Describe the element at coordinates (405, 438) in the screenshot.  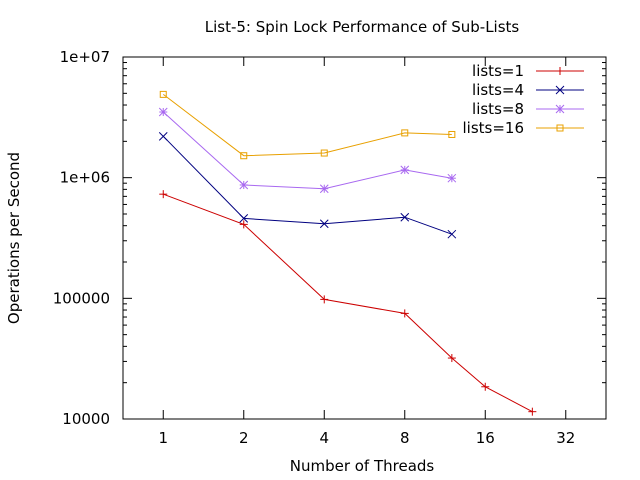
I see `x-tick-label: 8` at that location.